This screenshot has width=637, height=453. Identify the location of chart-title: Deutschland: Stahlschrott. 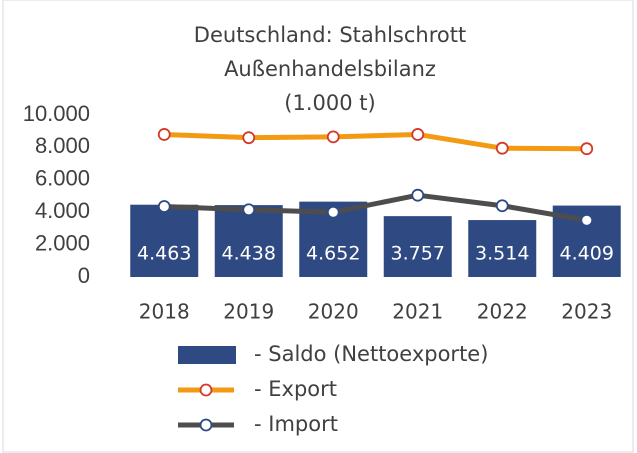
(330, 35).